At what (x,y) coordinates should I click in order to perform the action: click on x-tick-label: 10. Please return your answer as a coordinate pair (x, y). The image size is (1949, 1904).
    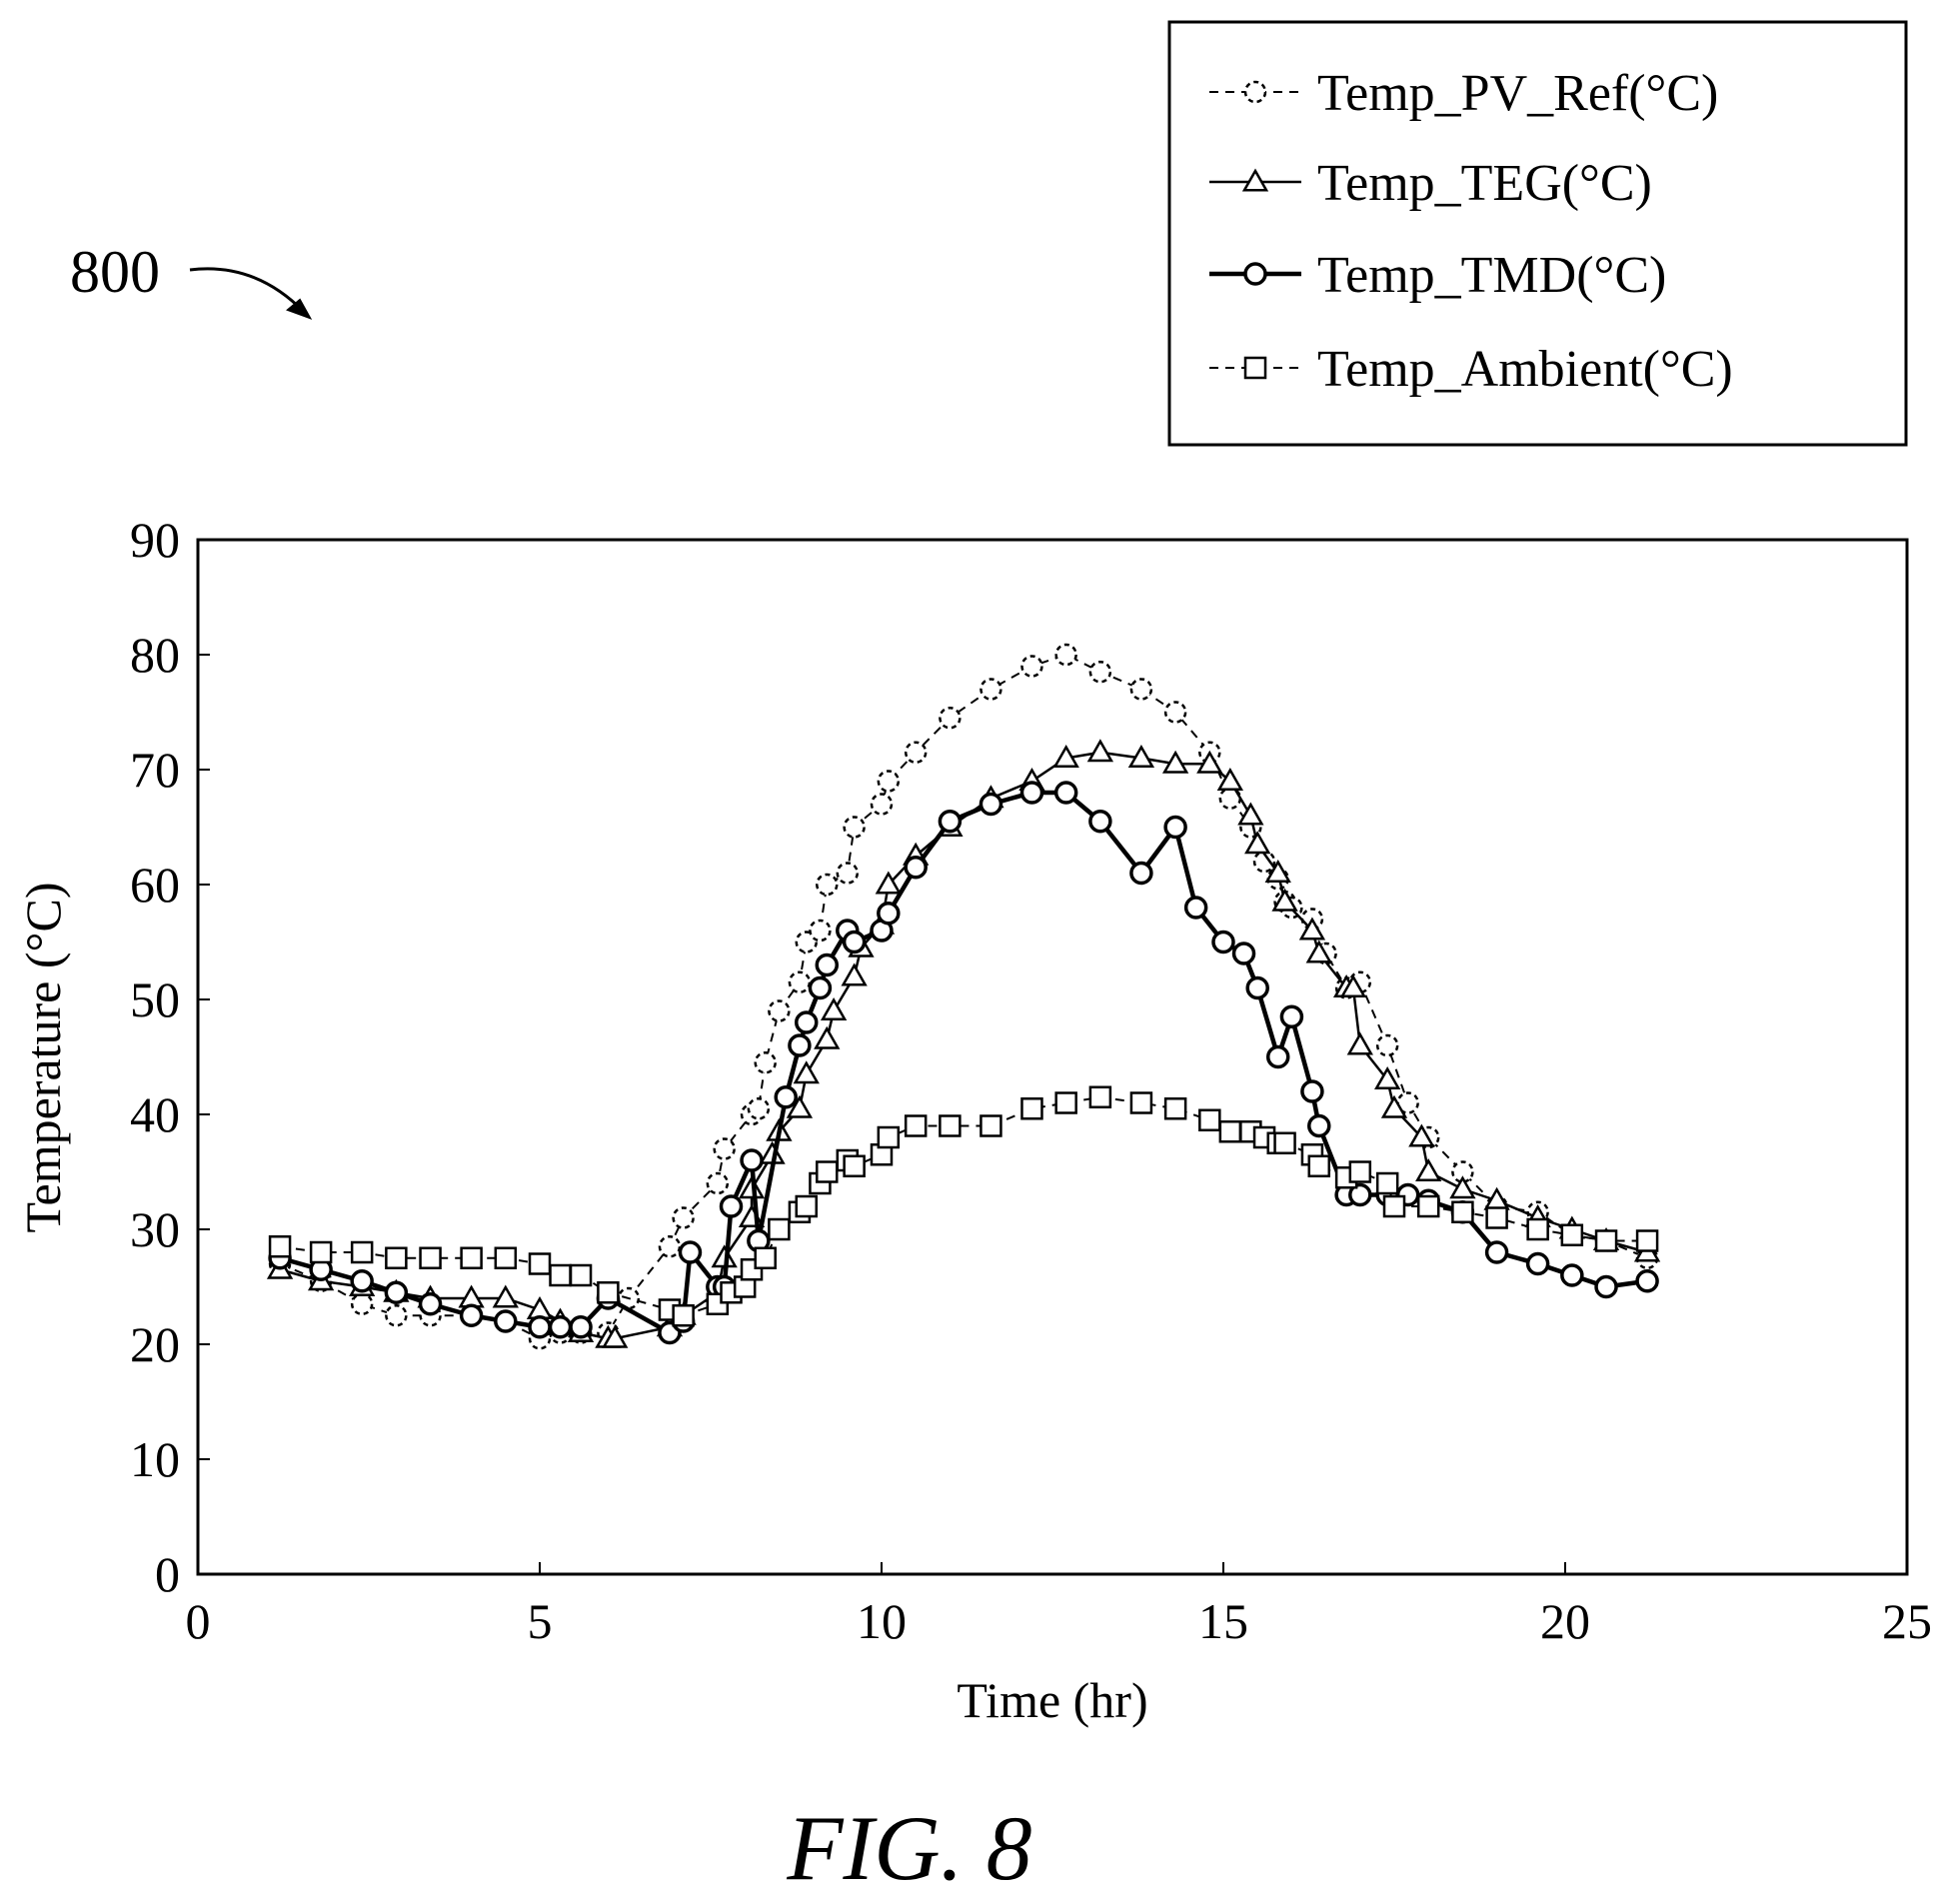
    Looking at the image, I should click on (882, 1621).